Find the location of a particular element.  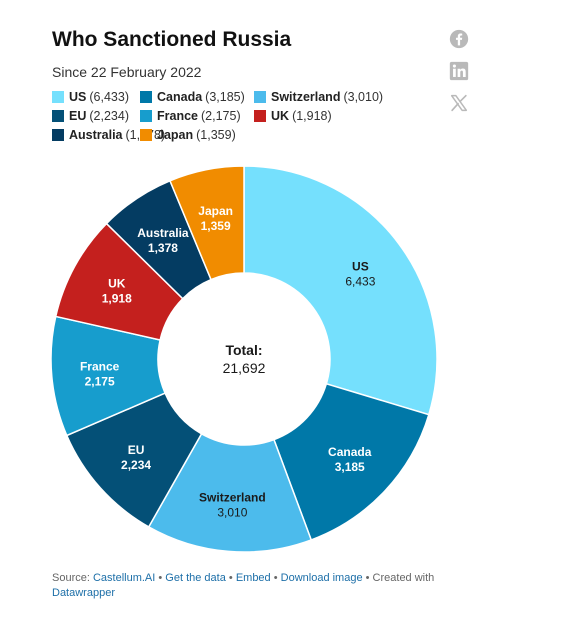

download-image-link: Download image is located at coordinates (321, 578).